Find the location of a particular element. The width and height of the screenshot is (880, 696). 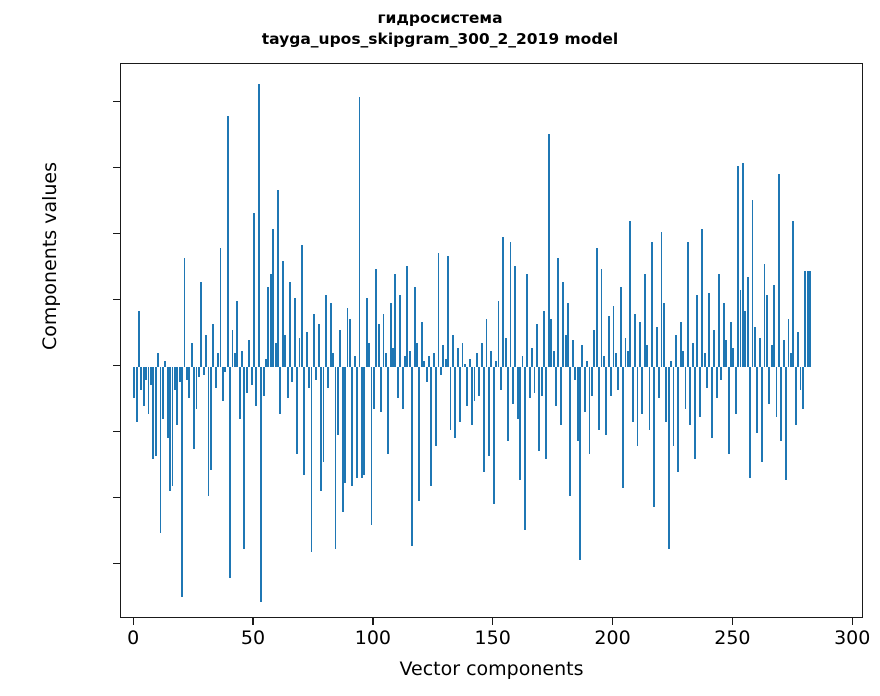

x-tick-mark is located at coordinates (852, 621).